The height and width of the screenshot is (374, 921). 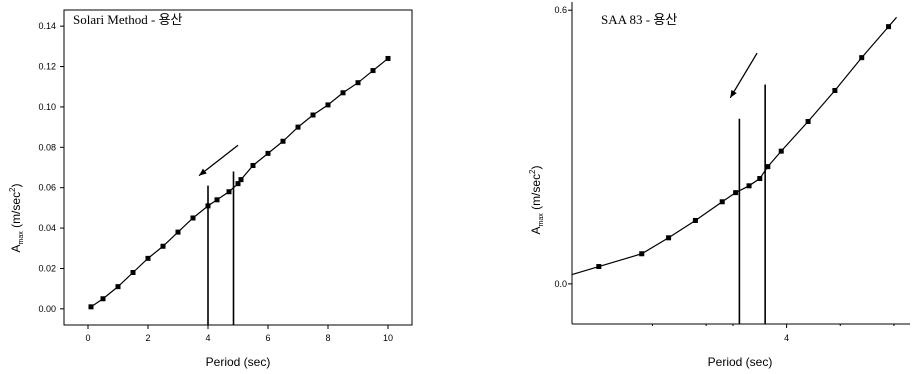 What do you see at coordinates (541, 220) in the screenshot?
I see `right-y-axis-title-sub: max` at bounding box center [541, 220].